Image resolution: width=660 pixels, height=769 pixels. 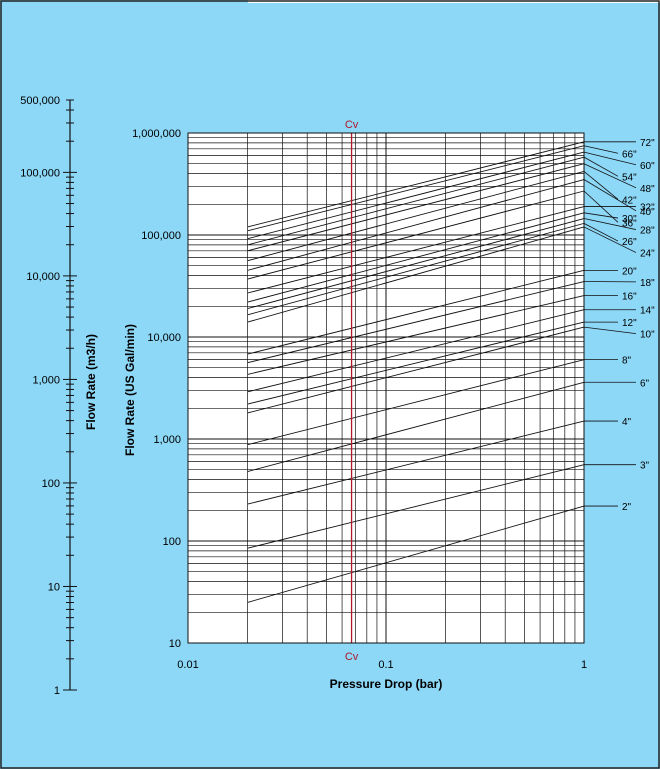 I want to click on series-label: 40", so click(x=647, y=212).